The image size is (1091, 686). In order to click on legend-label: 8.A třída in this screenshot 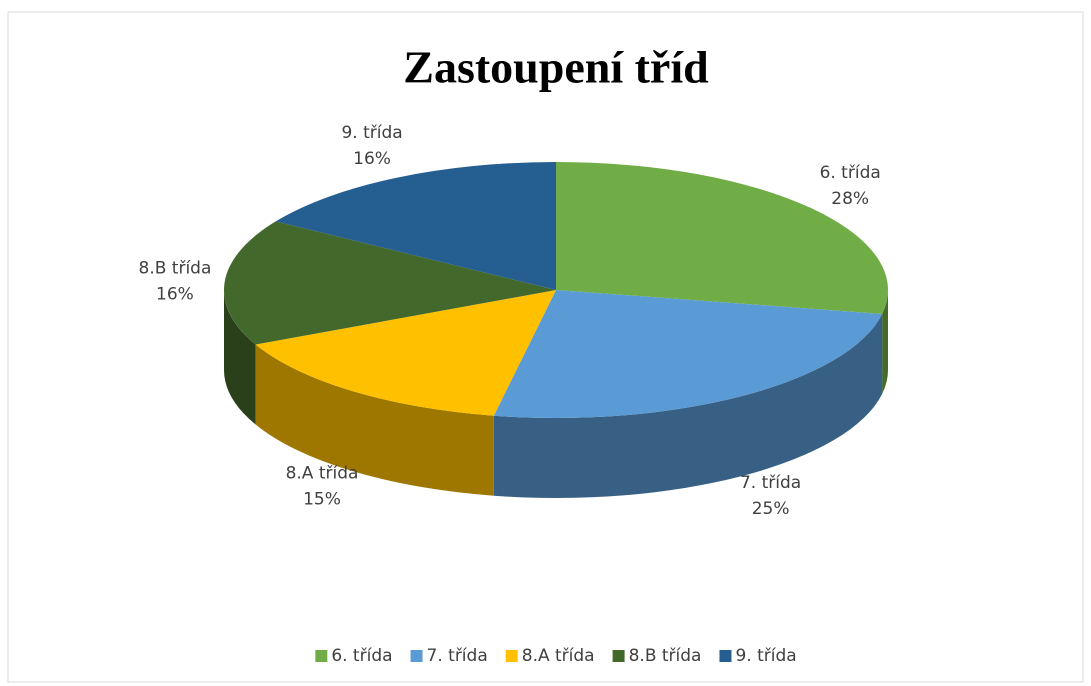, I will do `click(558, 656)`.